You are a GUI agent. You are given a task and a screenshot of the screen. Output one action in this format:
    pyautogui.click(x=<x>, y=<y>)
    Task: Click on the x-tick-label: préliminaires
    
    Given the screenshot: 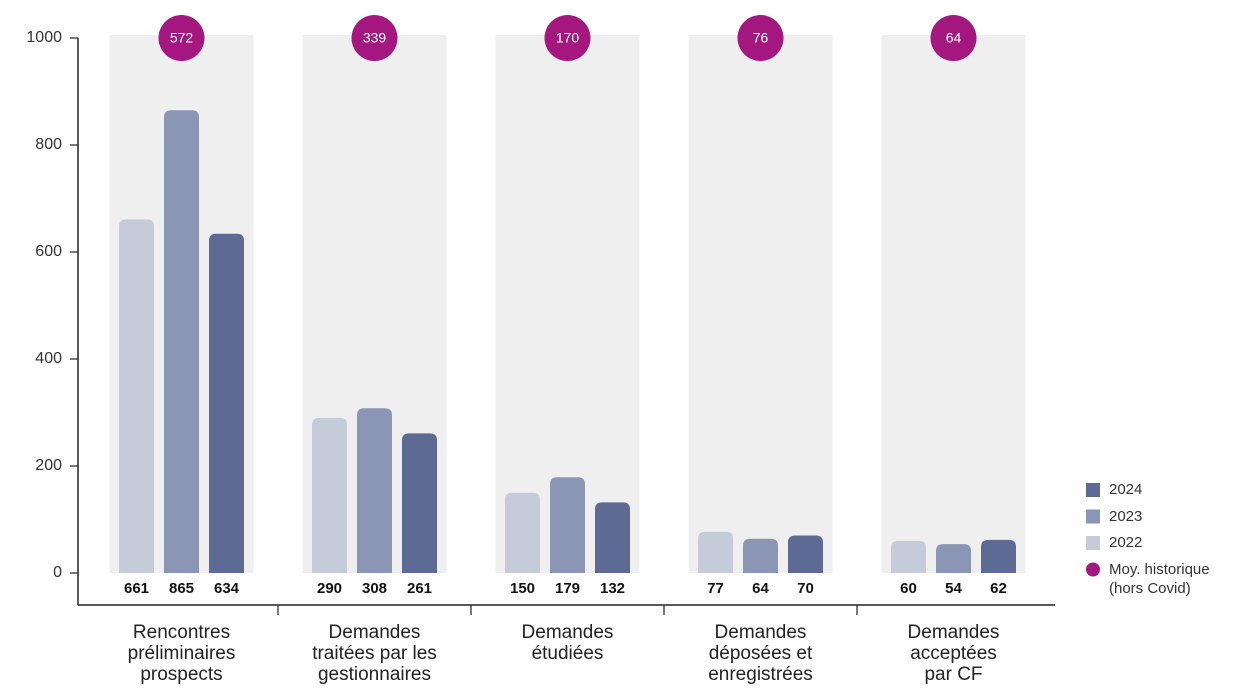 What is the action you would take?
    pyautogui.click(x=182, y=653)
    